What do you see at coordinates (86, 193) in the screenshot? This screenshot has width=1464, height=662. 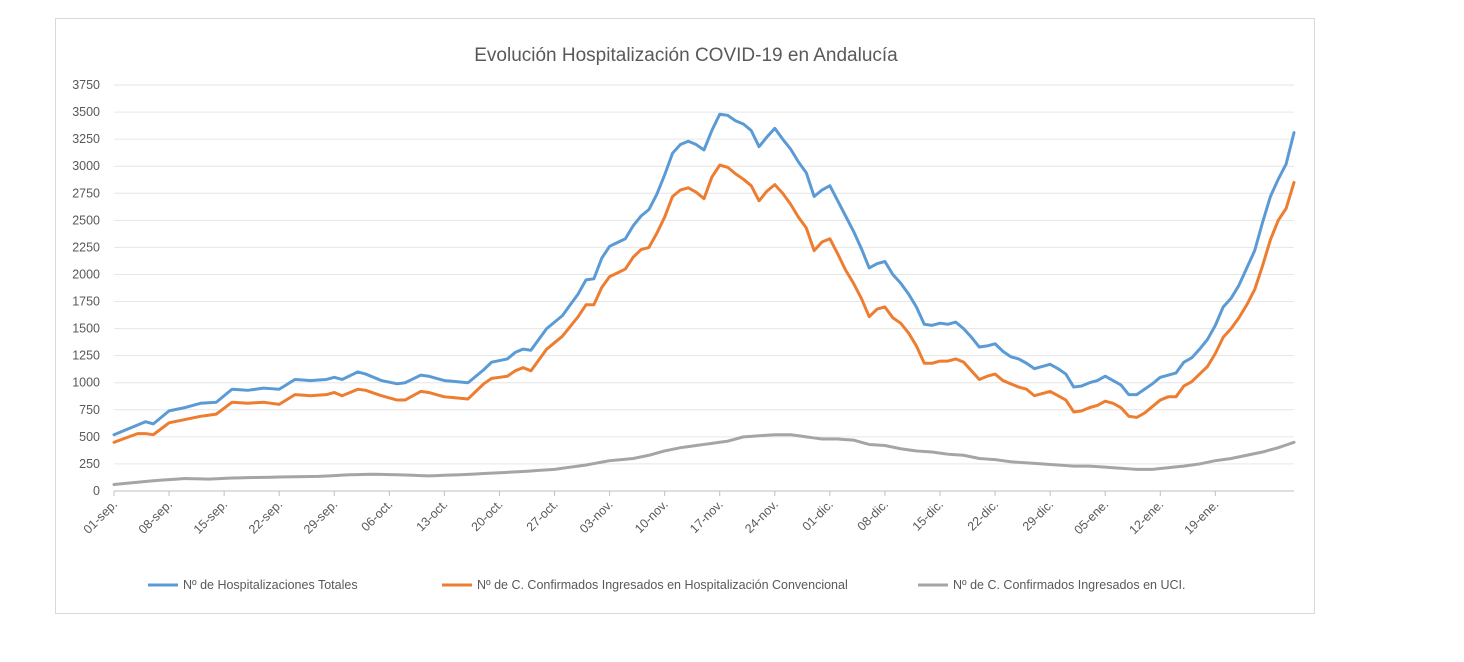 I see `y-tick-label: 2750` at bounding box center [86, 193].